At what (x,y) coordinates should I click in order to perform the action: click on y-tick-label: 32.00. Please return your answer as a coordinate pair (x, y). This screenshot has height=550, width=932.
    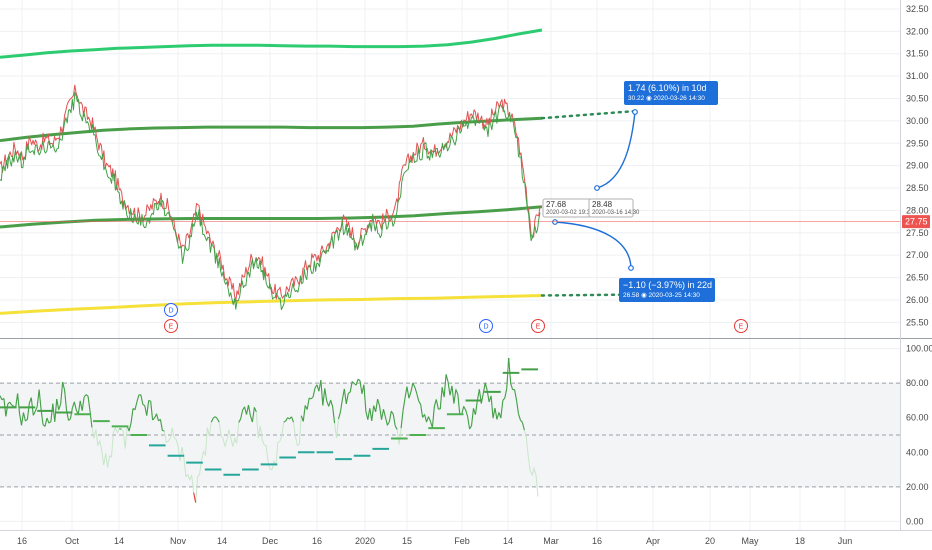
    Looking at the image, I should click on (917, 31).